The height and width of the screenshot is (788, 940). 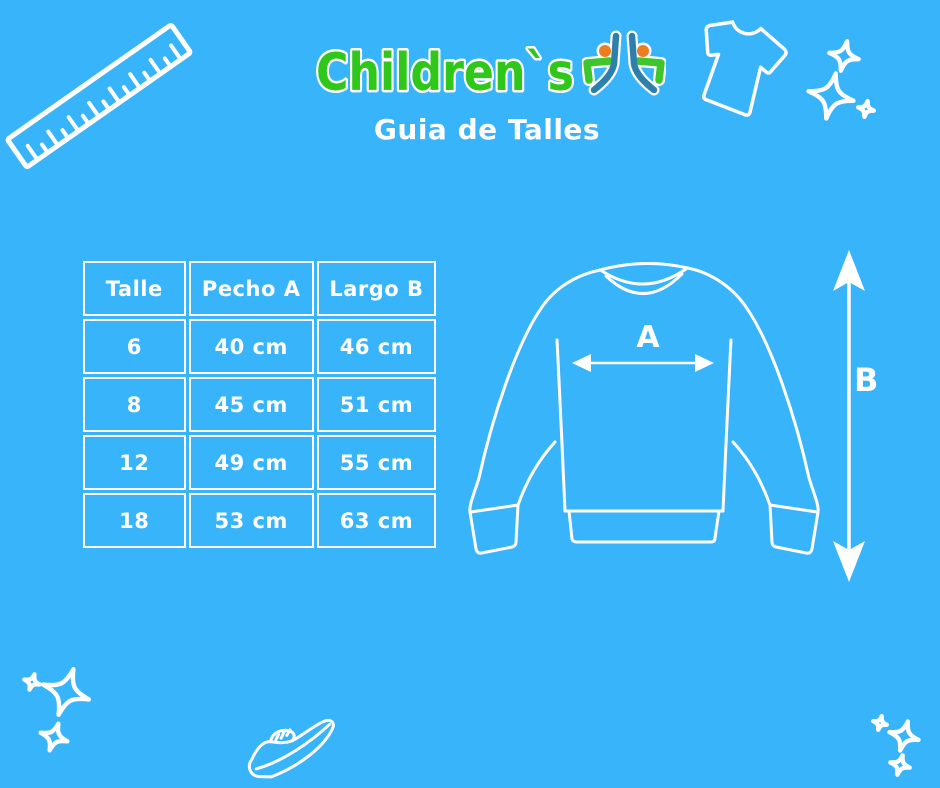 What do you see at coordinates (648, 337) in the screenshot?
I see `chest-measure-label: A` at bounding box center [648, 337].